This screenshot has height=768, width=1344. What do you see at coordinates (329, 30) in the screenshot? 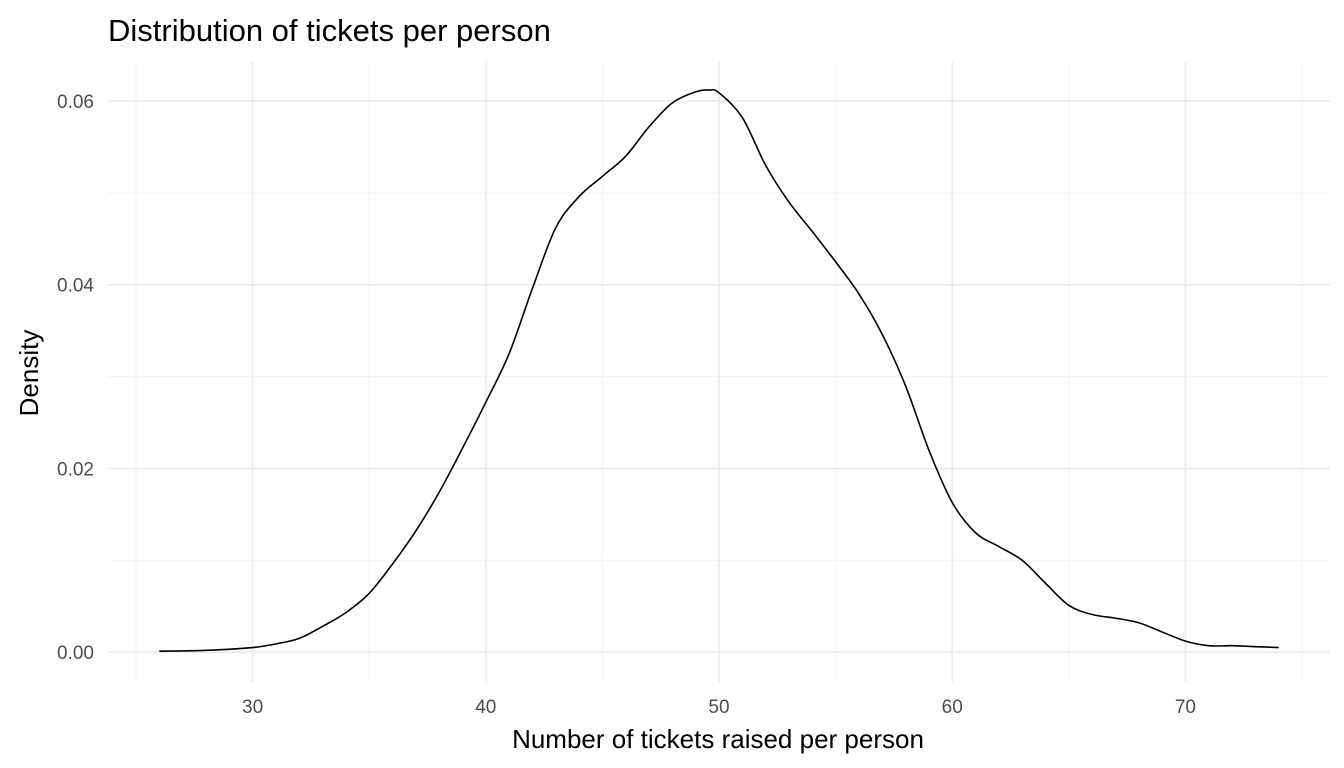
I see `chart-title: Distribution of tickets per person` at bounding box center [329, 30].